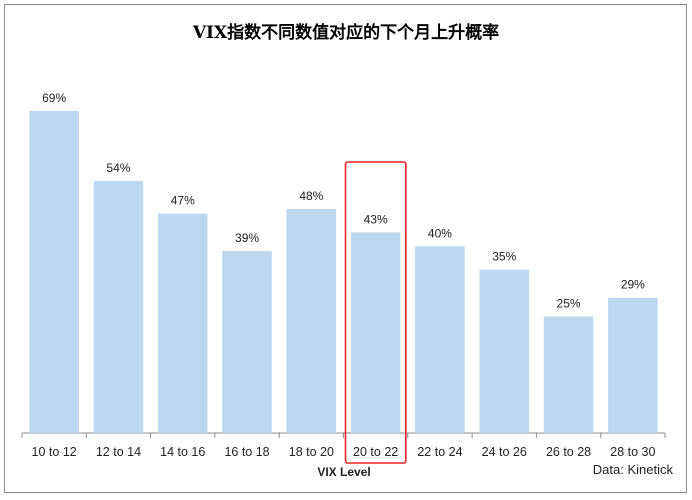  Describe the element at coordinates (376, 219) in the screenshot. I see `bar-value-label: 43%` at that location.